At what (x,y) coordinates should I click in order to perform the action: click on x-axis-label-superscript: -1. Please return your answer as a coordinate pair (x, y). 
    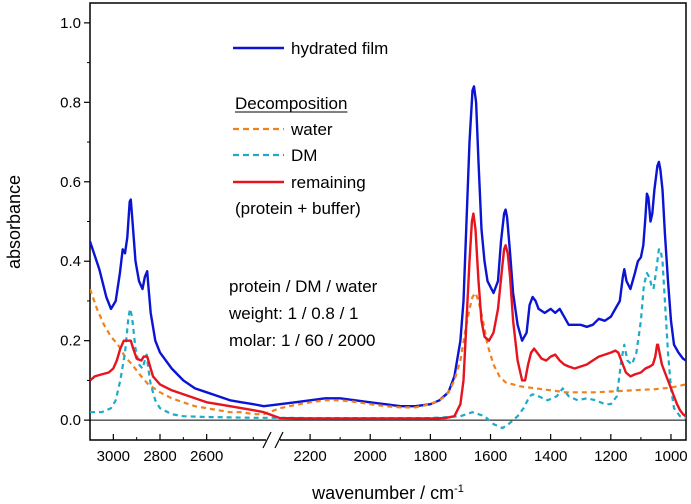
    Looking at the image, I should click on (459, 489).